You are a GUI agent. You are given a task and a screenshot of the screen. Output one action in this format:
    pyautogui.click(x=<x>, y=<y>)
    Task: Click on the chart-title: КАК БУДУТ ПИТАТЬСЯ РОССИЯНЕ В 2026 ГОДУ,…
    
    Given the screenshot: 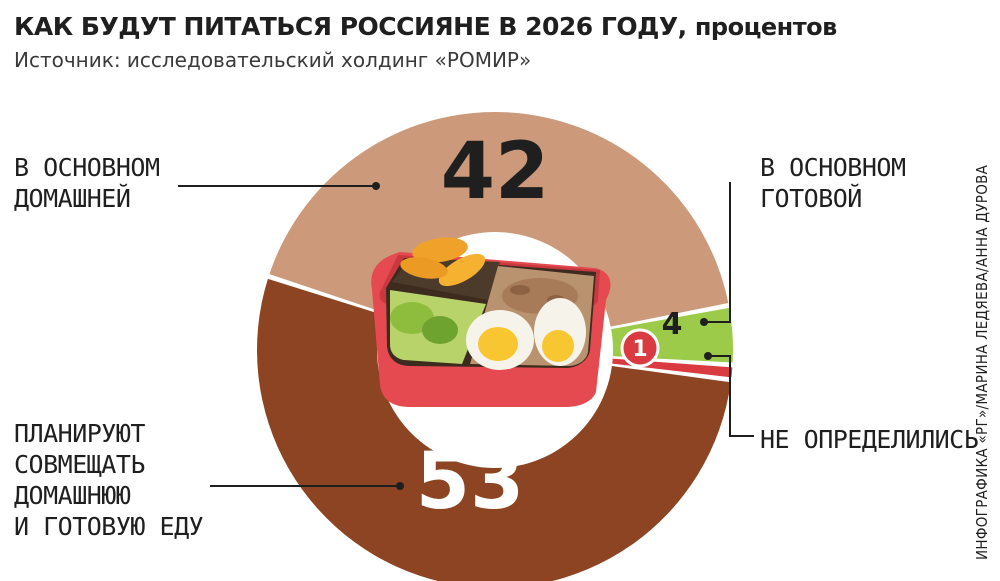 What is the action you would take?
    pyautogui.click(x=425, y=26)
    